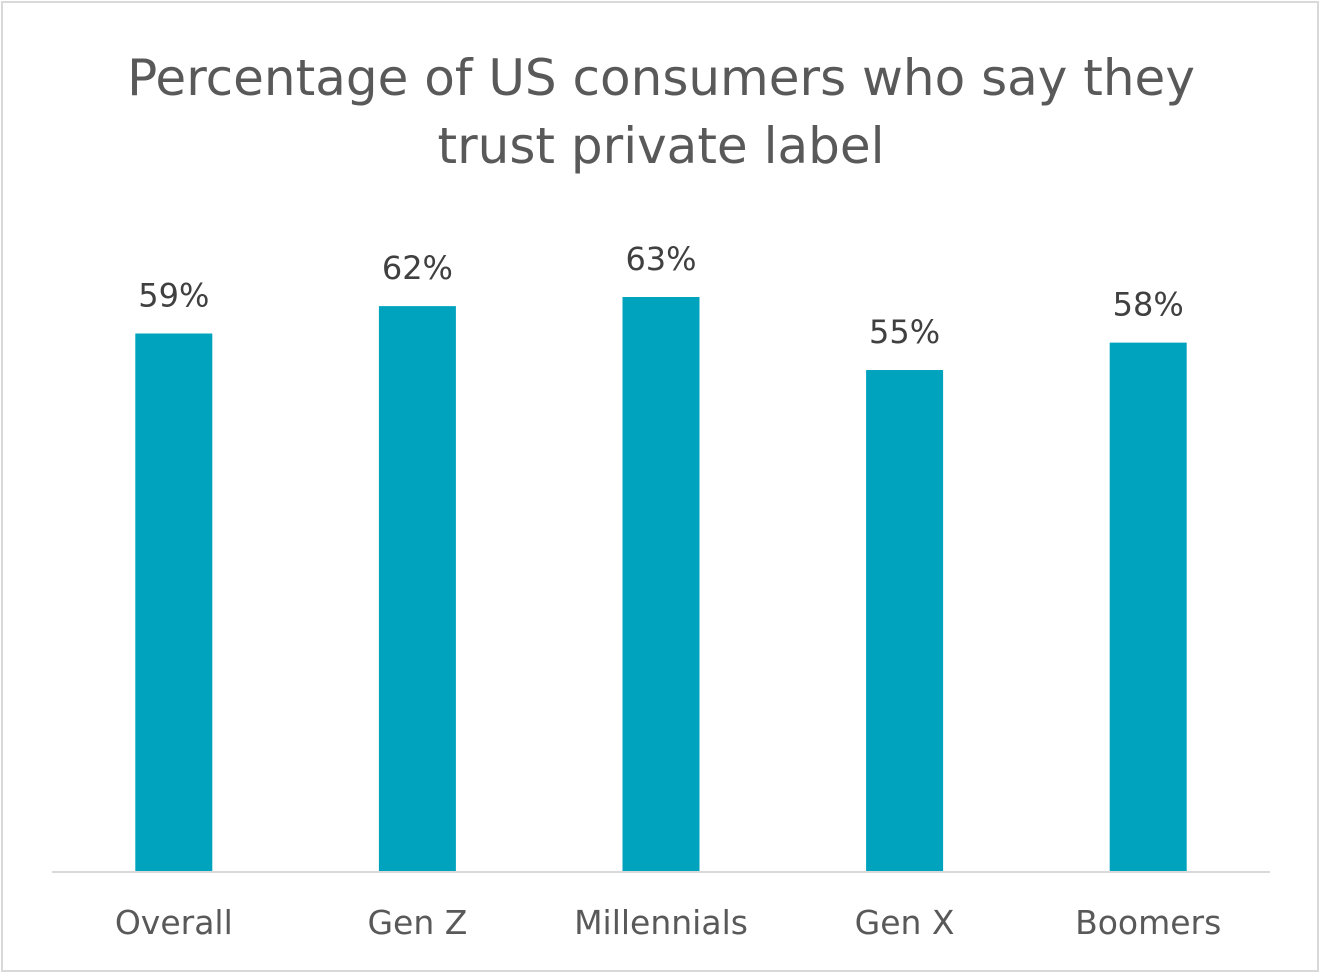 The image size is (1322, 975). What do you see at coordinates (661, 922) in the screenshot?
I see `x-tick-label-millennials: Millennials` at bounding box center [661, 922].